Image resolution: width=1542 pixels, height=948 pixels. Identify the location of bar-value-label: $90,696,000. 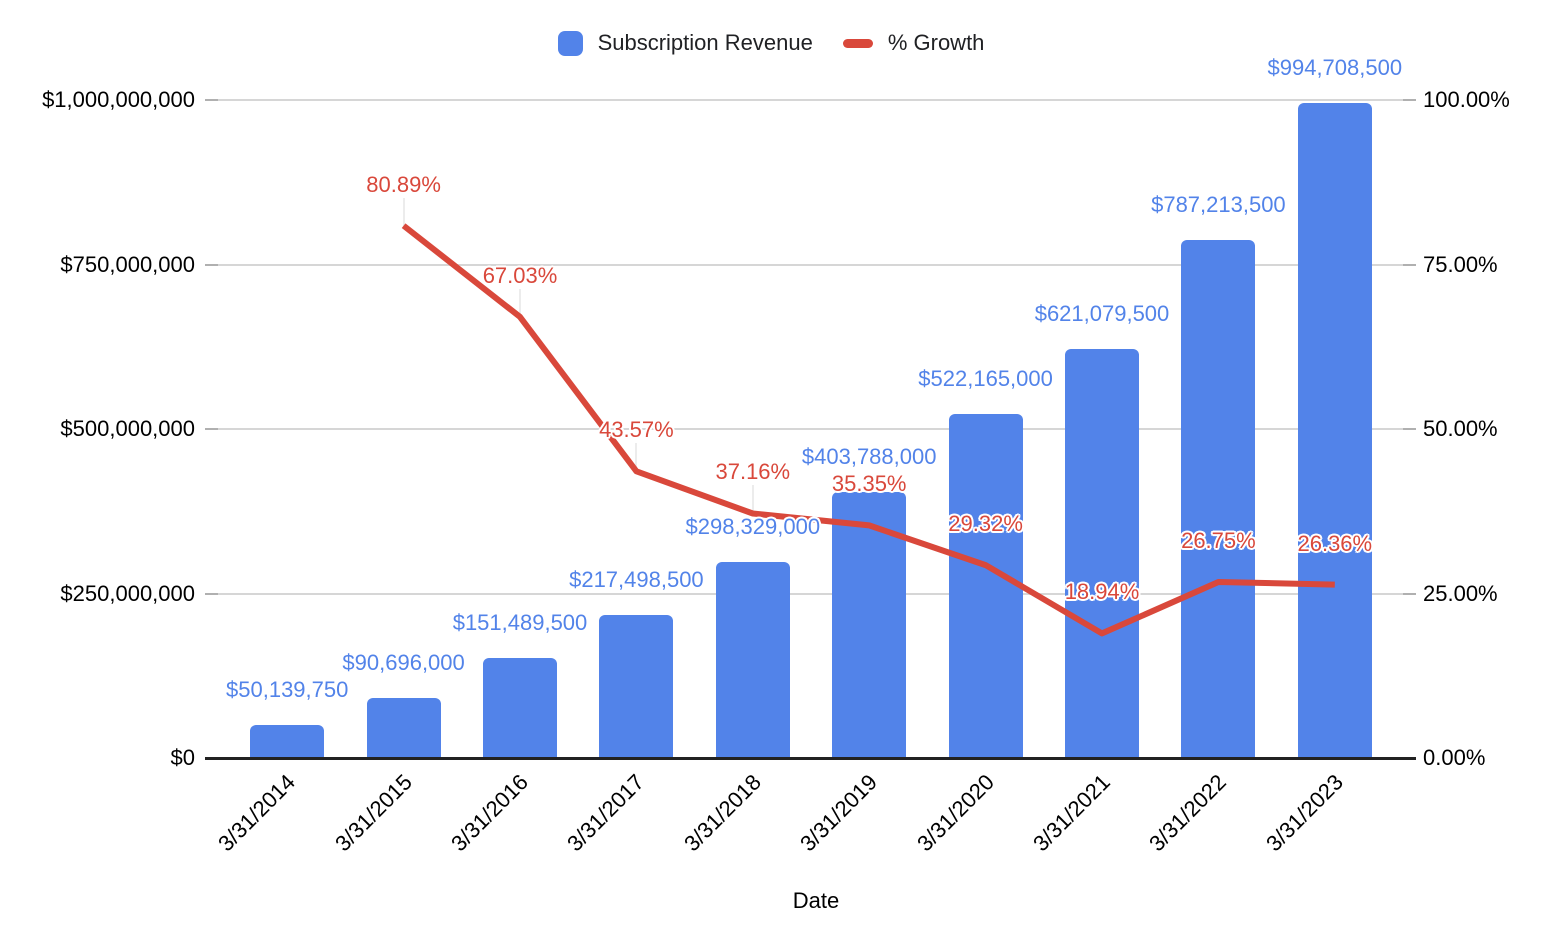
(403, 663).